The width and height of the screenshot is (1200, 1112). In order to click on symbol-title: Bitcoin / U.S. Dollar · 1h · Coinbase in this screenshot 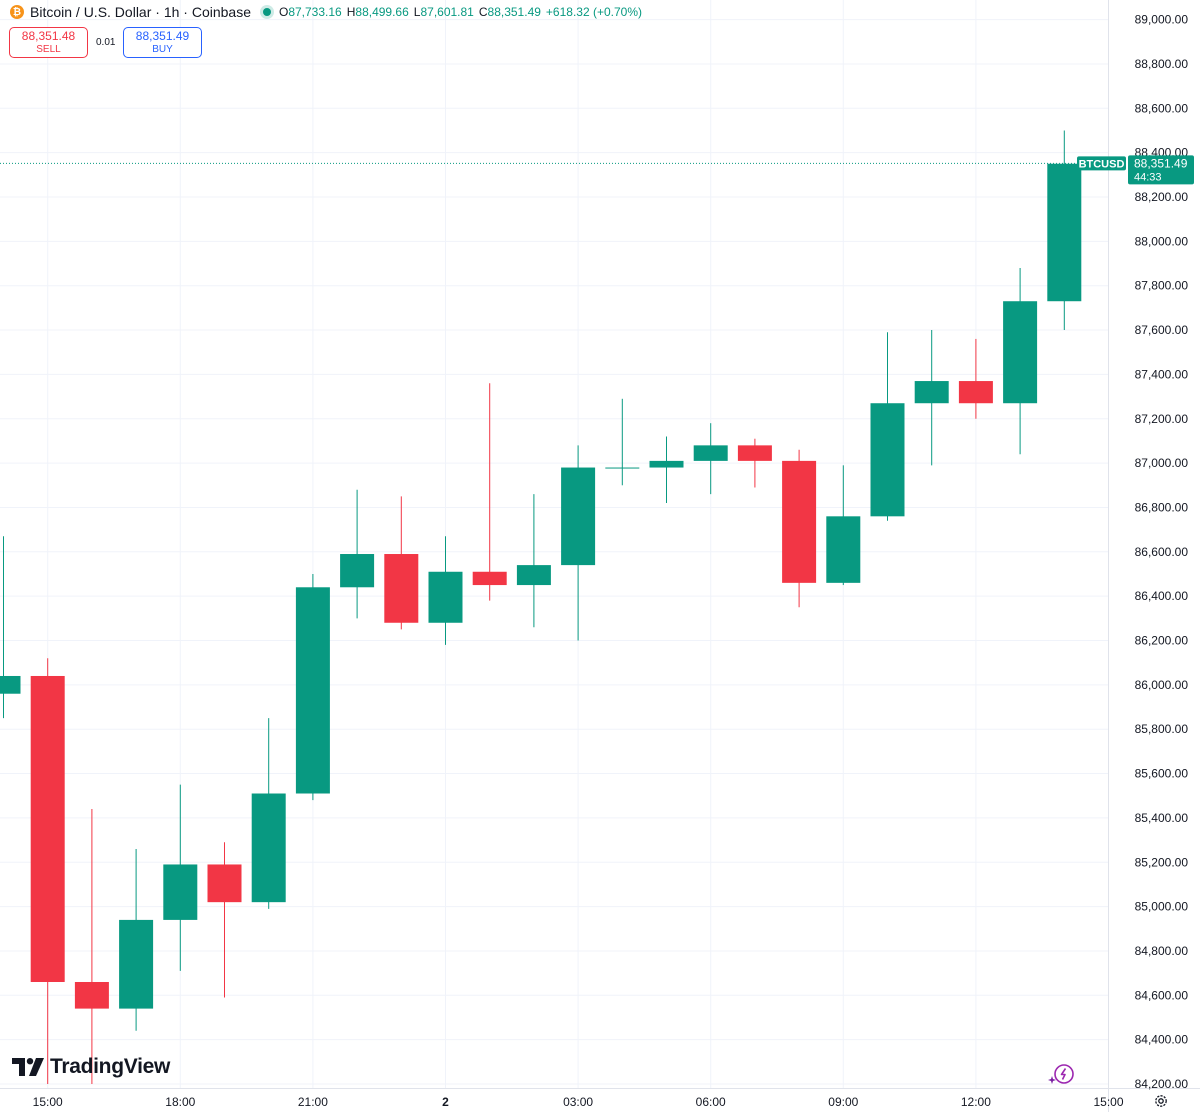, I will do `click(140, 12)`.